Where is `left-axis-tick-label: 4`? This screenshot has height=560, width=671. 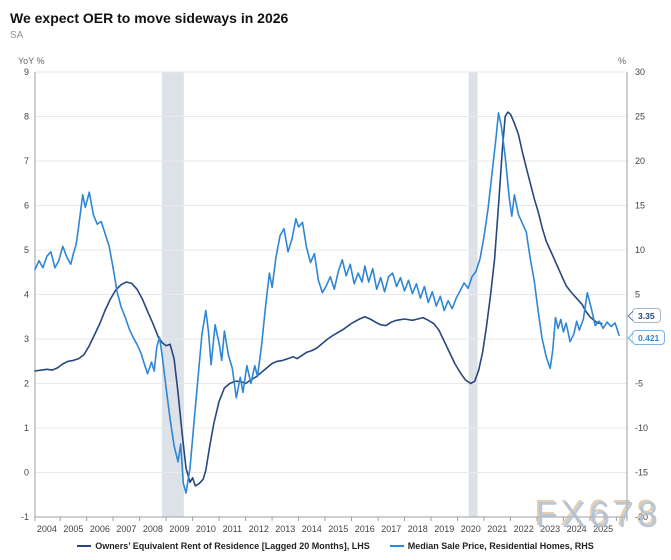
left-axis-tick-label: 4 is located at coordinates (26, 295).